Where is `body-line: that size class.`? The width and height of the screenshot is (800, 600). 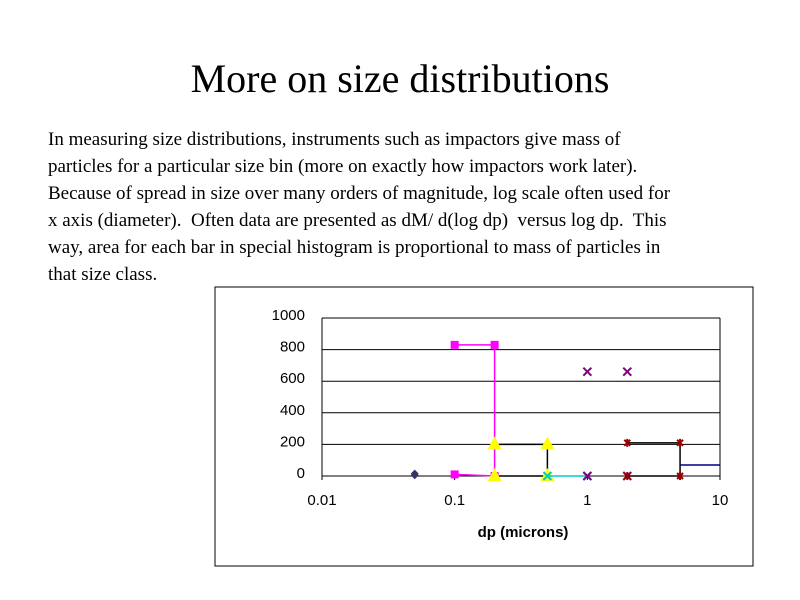 body-line: that size class. is located at coordinates (103, 274).